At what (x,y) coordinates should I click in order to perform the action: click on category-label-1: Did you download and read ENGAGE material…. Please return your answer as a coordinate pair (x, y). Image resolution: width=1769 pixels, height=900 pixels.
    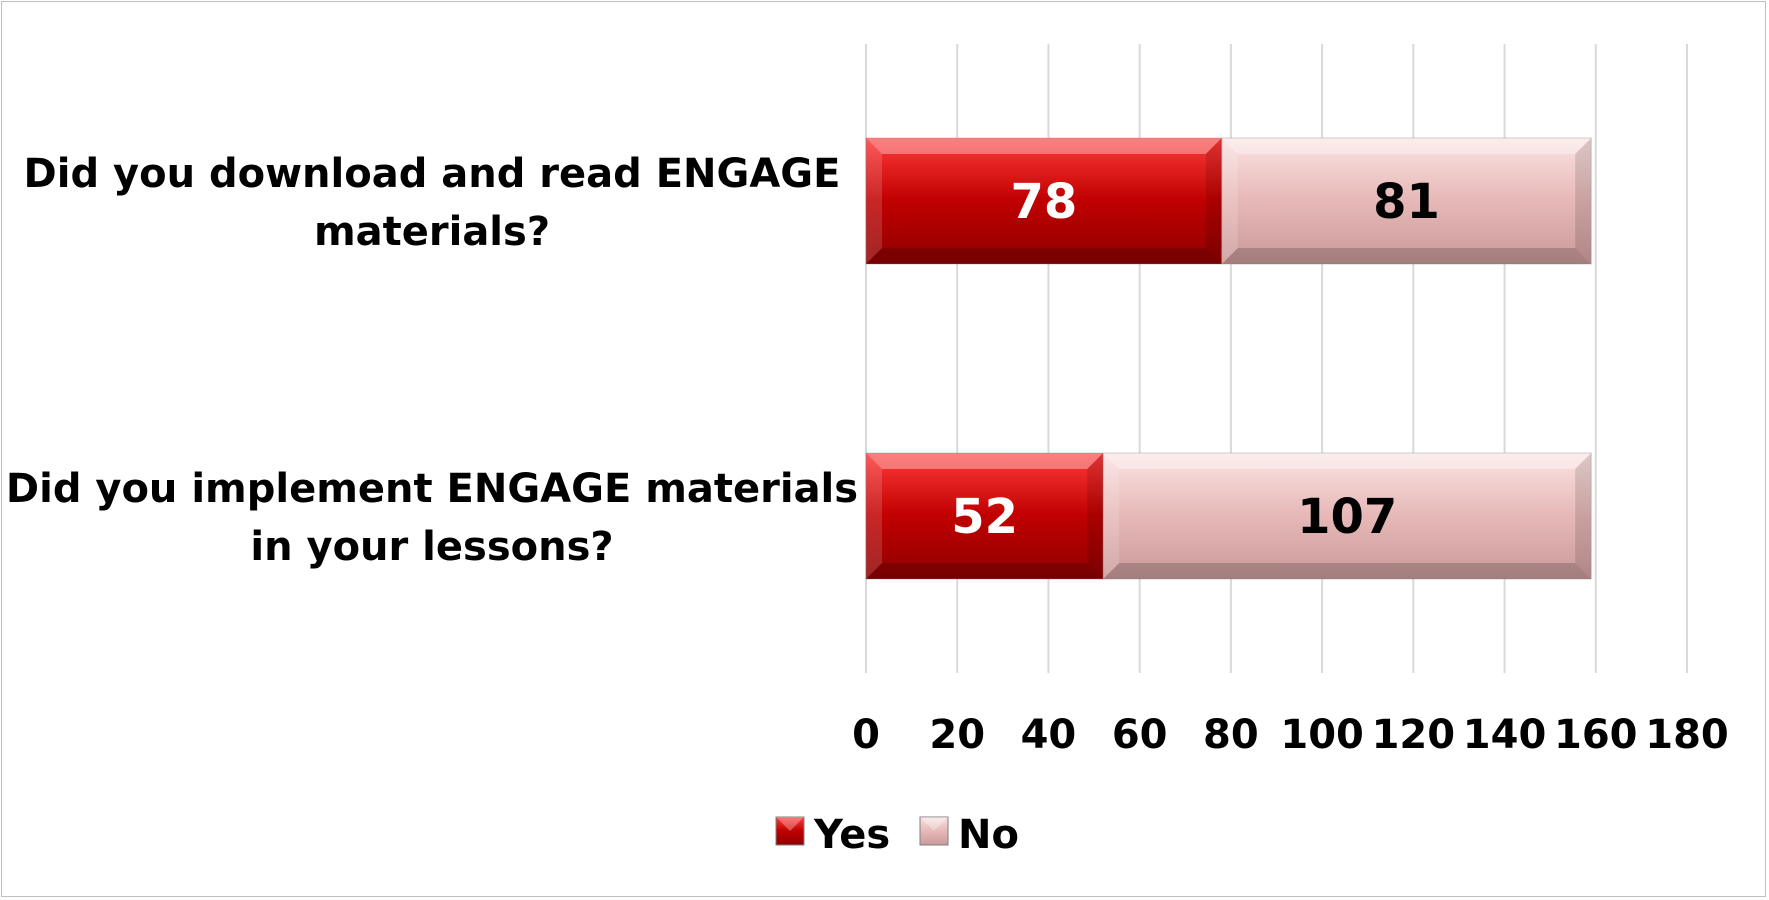
    Looking at the image, I should click on (432, 203).